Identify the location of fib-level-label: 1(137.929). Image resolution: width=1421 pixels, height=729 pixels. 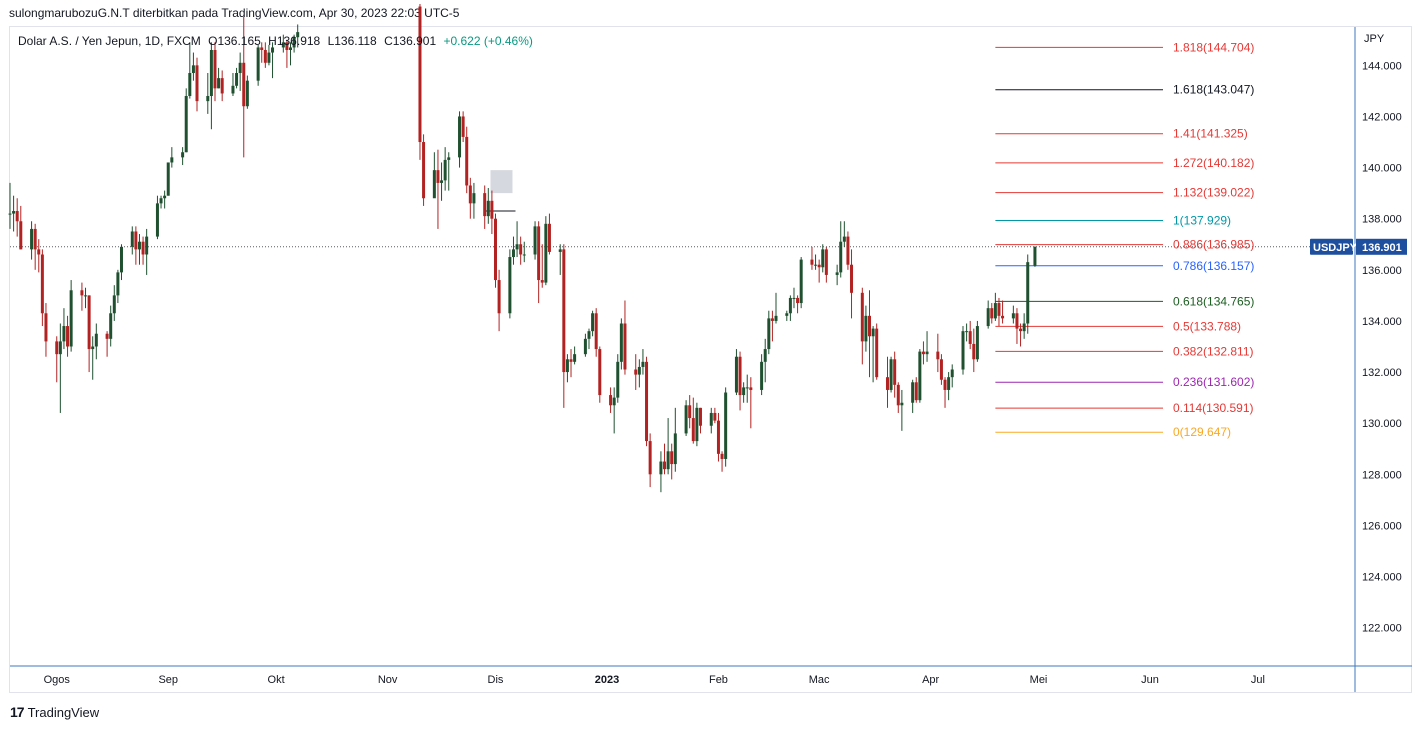
(1202, 221).